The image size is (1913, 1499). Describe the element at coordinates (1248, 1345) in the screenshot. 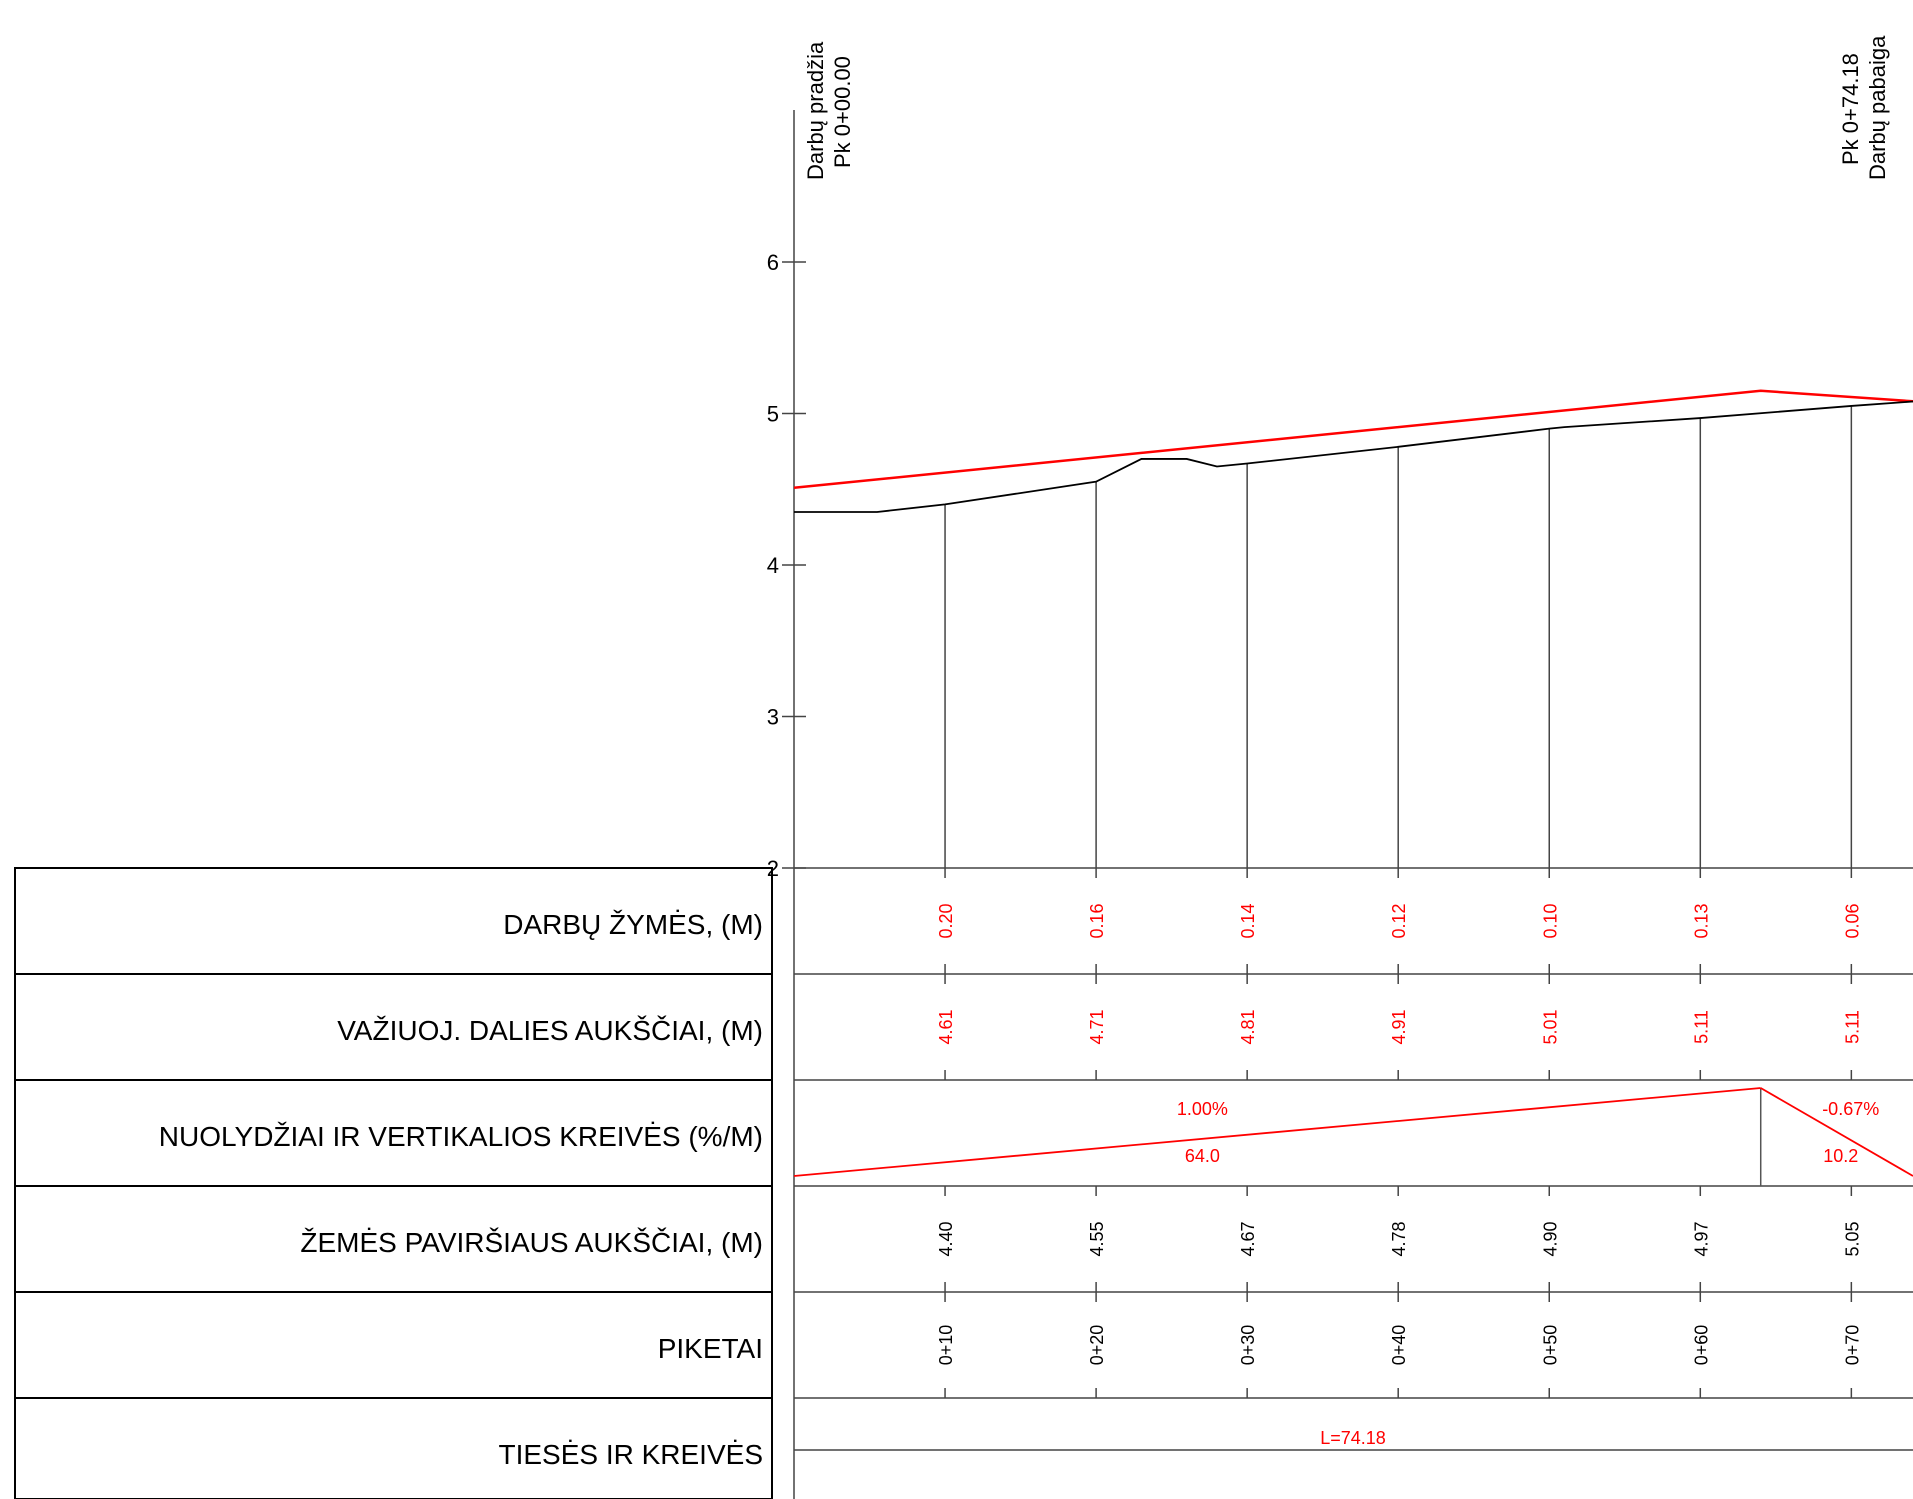

I see `station-value: 0+30` at that location.